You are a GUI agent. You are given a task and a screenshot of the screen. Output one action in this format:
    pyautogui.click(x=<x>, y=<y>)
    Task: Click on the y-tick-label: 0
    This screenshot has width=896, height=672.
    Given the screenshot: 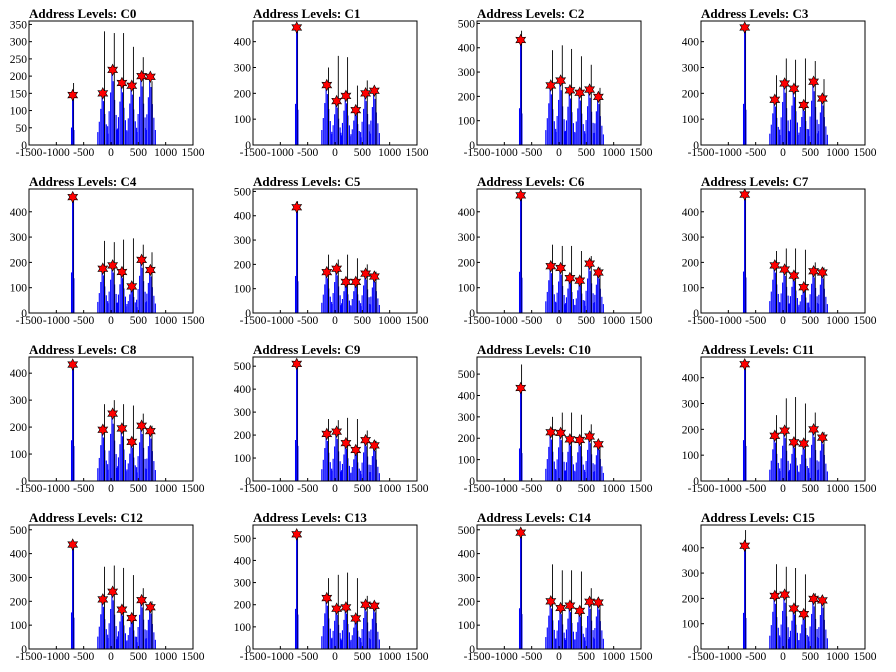 What is the action you would take?
    pyautogui.click(x=696, y=146)
    